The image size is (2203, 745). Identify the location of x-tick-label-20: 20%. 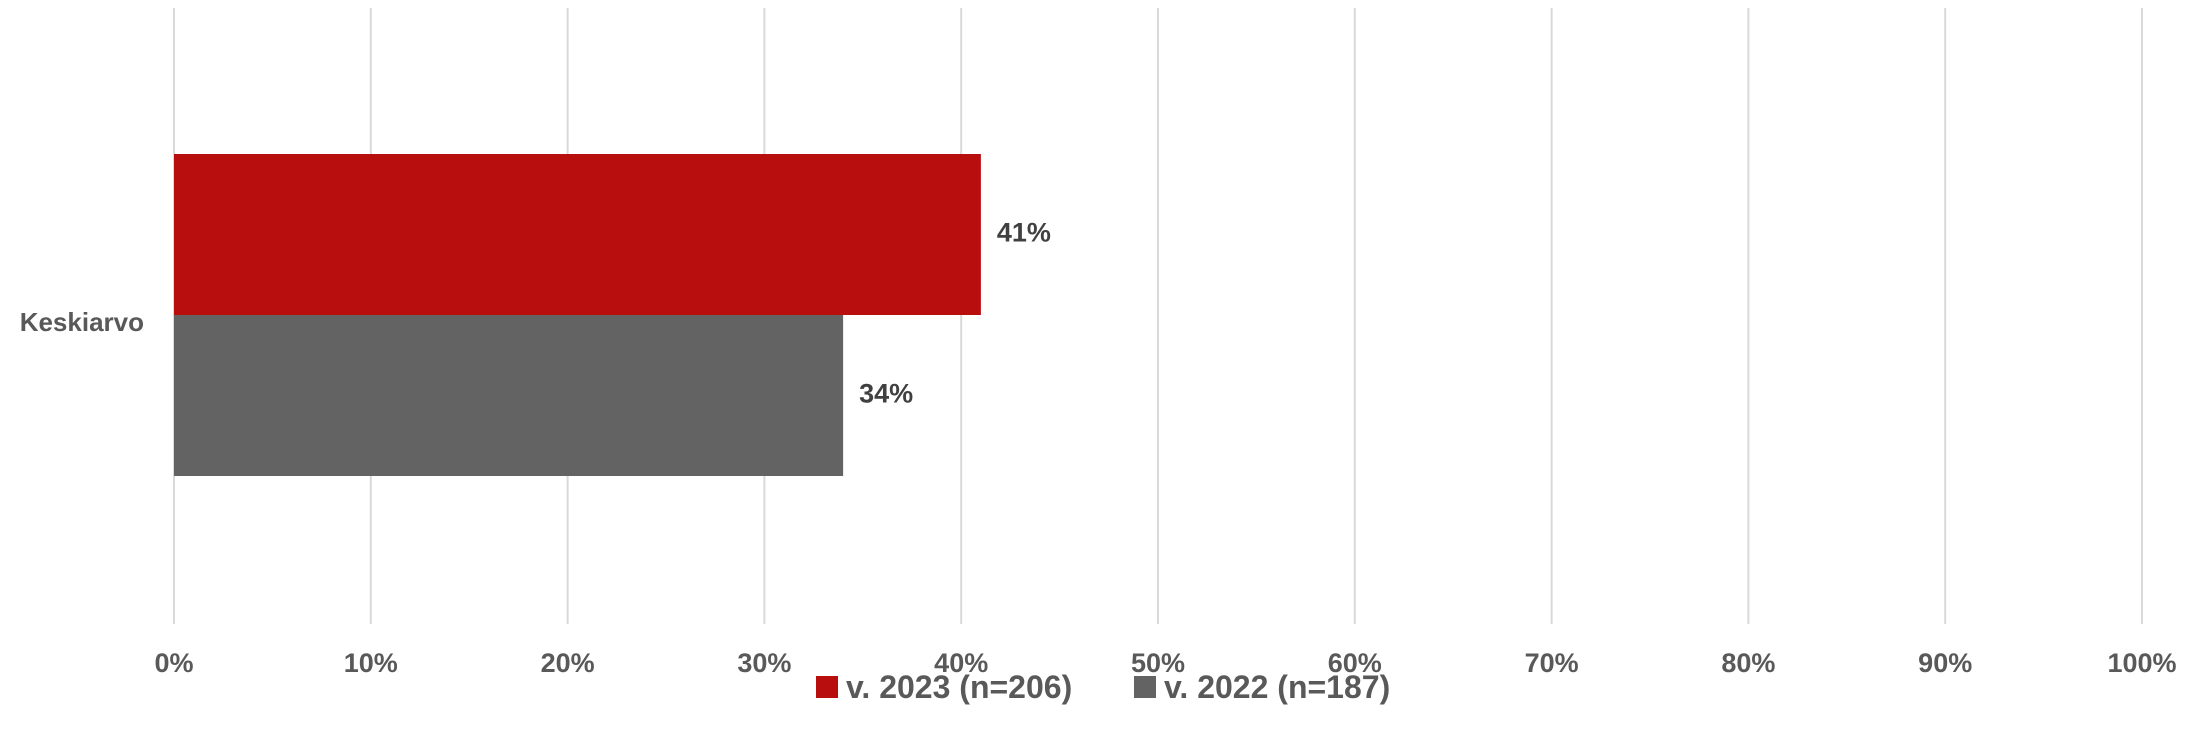
(568, 663).